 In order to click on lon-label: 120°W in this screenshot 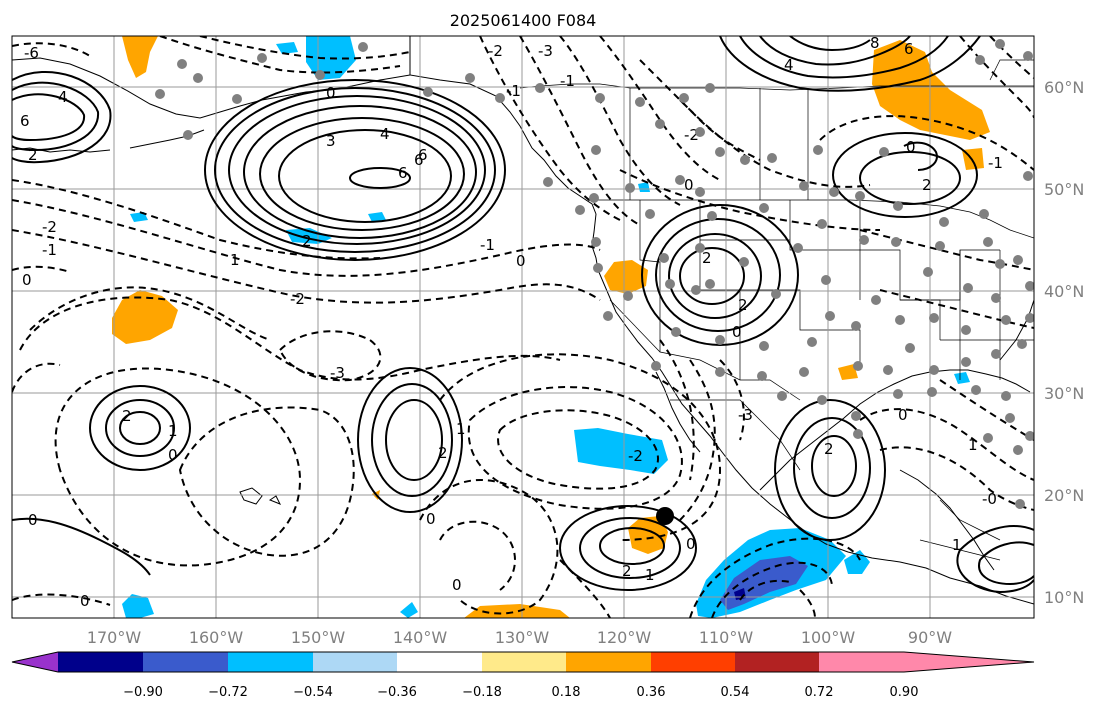, I will do `click(624, 637)`.